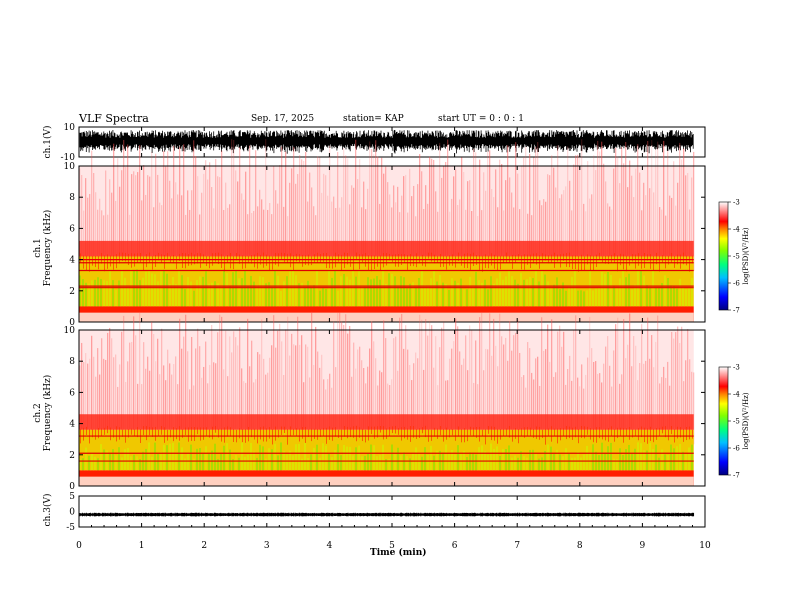 This screenshot has width=792, height=612. Describe the element at coordinates (48, 142) in the screenshot. I see `ch1-ylabel: ch.1(V)` at that location.